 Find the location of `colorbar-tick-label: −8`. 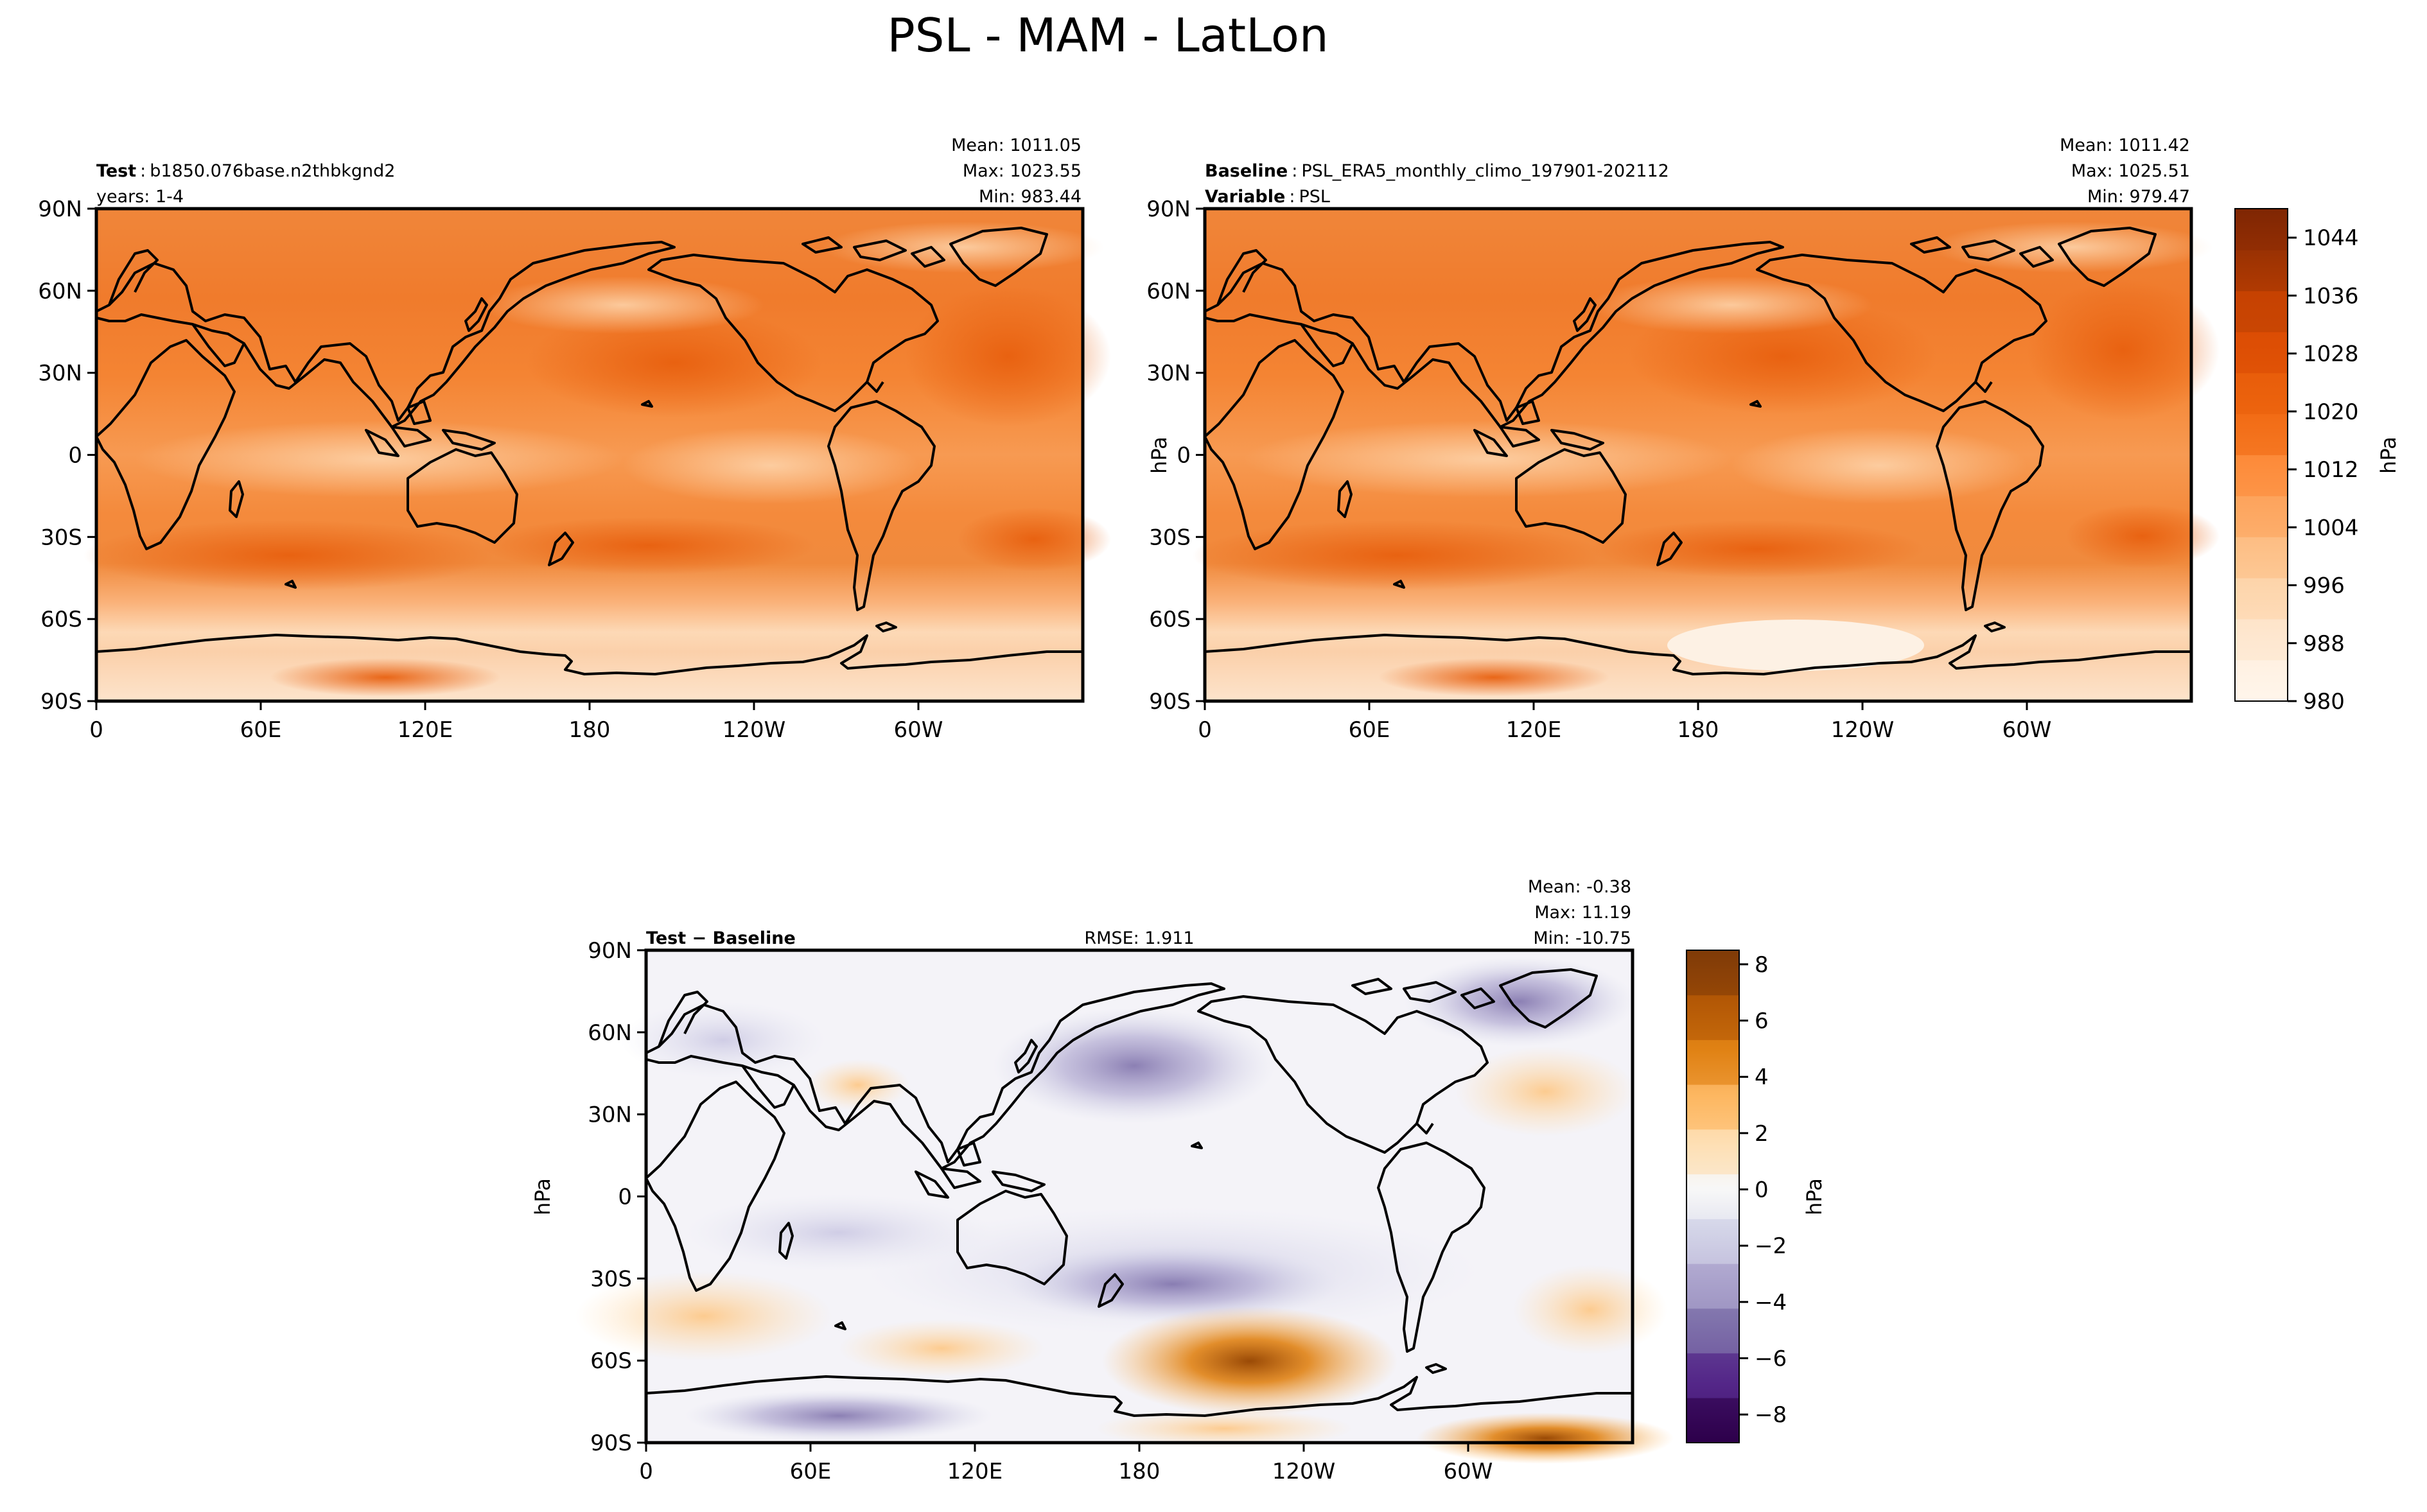

colorbar-tick-label: −8 is located at coordinates (1771, 1415).